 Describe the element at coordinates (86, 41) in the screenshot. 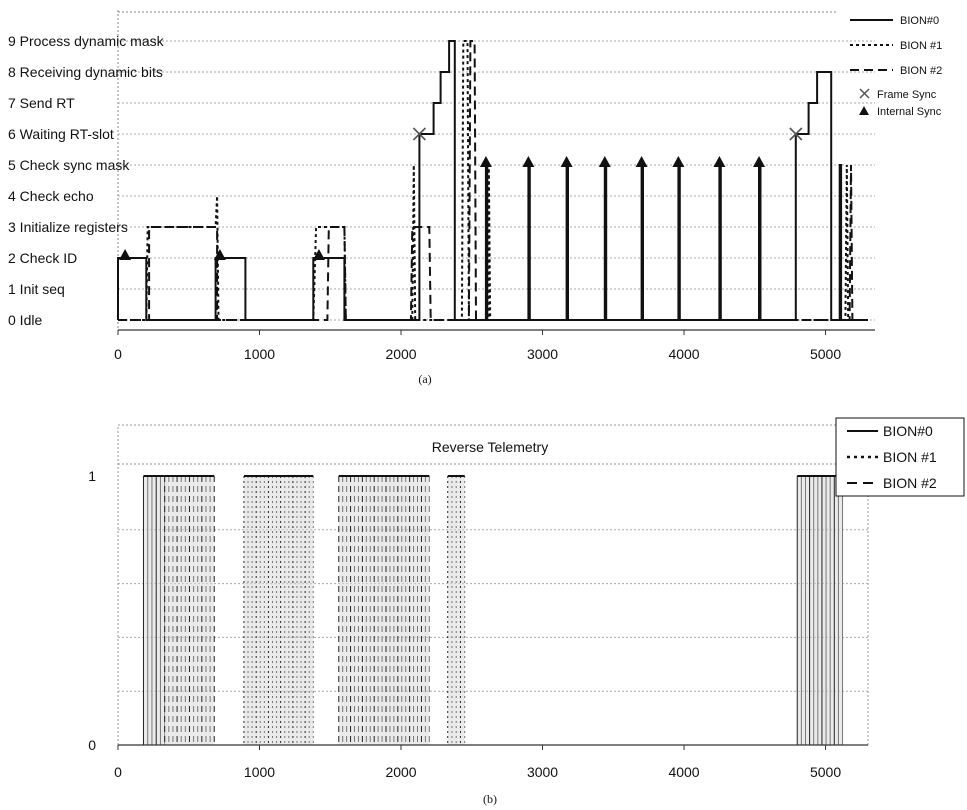

I see `state-label: 9 Process dynamic mask` at that location.